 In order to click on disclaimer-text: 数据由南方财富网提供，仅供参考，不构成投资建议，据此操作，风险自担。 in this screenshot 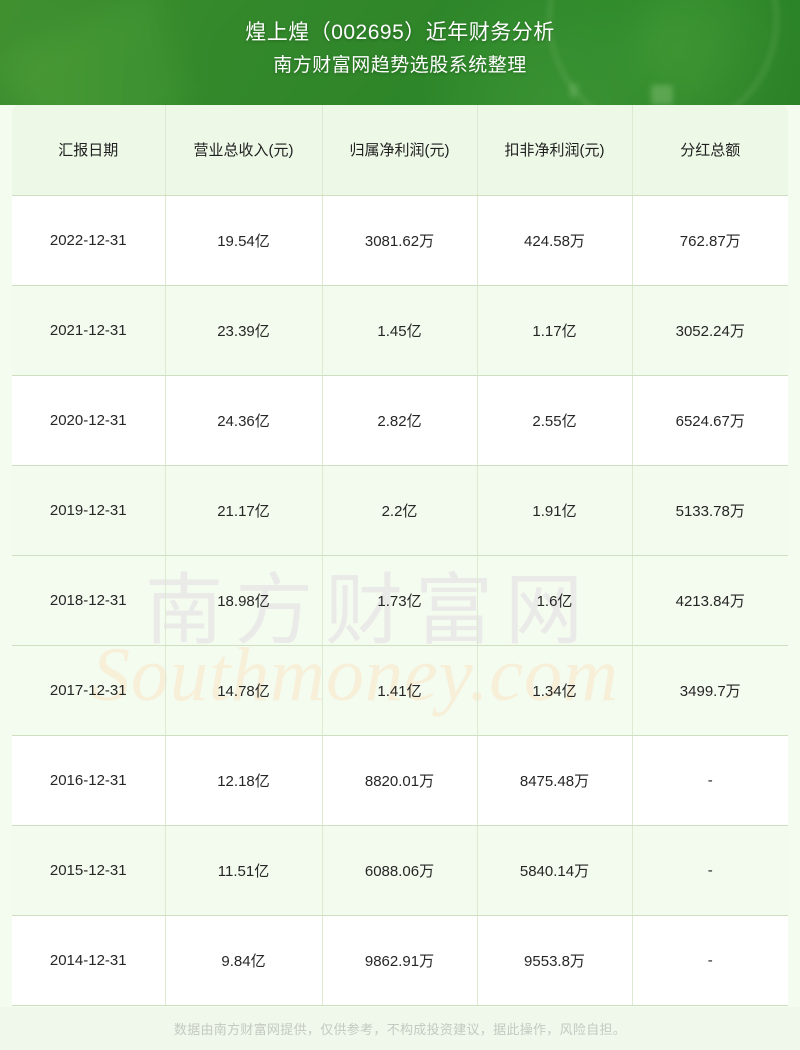, I will do `click(400, 1029)`.